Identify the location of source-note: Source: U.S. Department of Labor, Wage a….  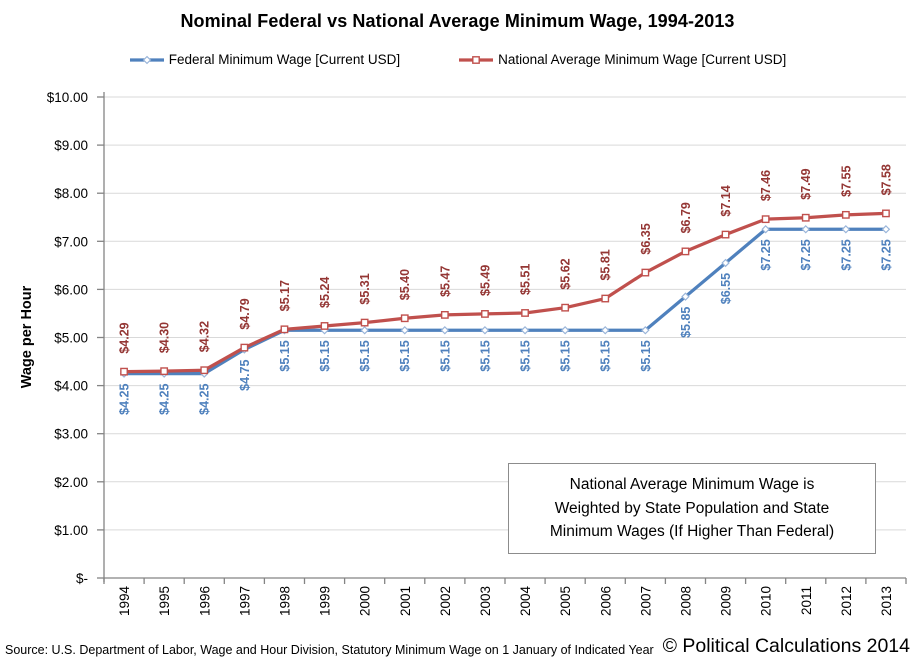
(329, 650).